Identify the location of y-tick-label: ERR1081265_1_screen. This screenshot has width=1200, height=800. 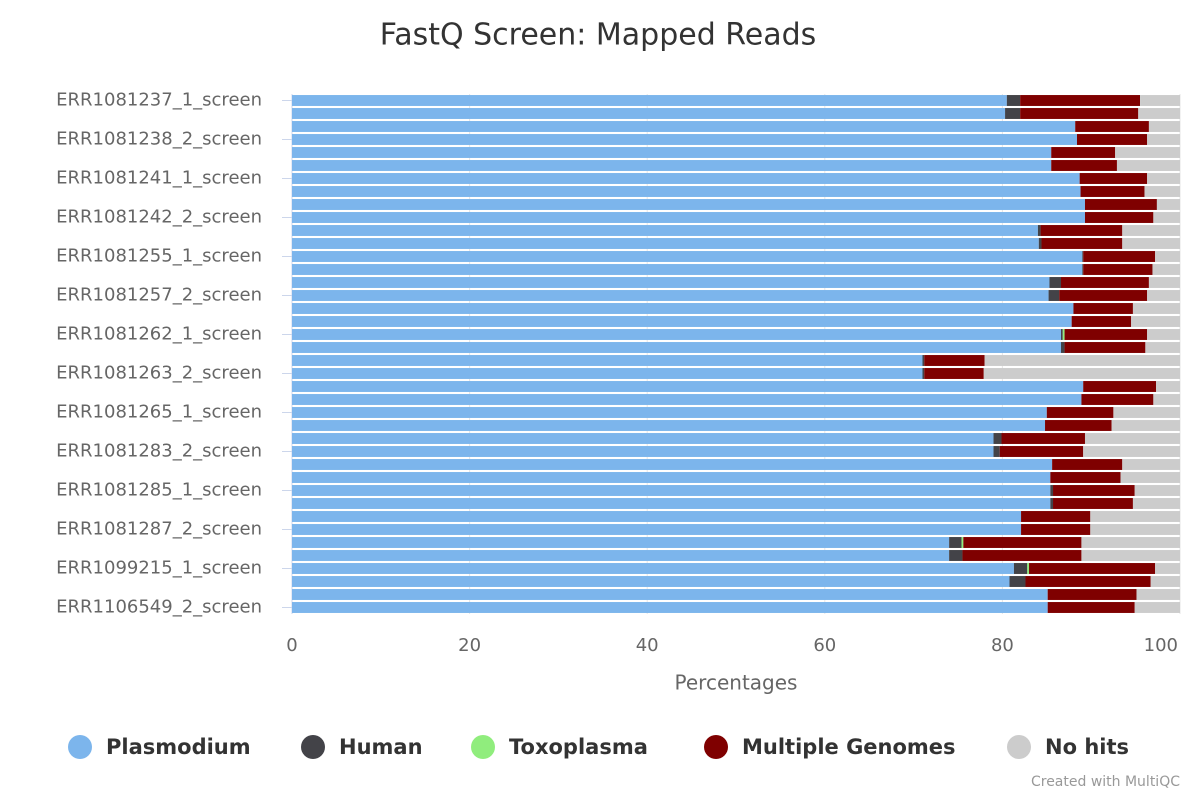
(159, 412).